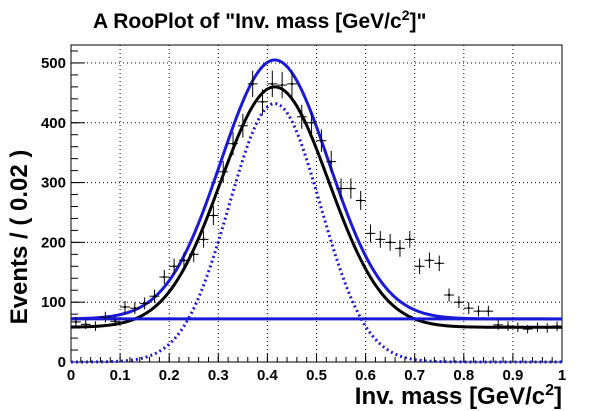 This screenshot has height=411, width=611. I want to click on x-tick-label: 0.2, so click(169, 375).